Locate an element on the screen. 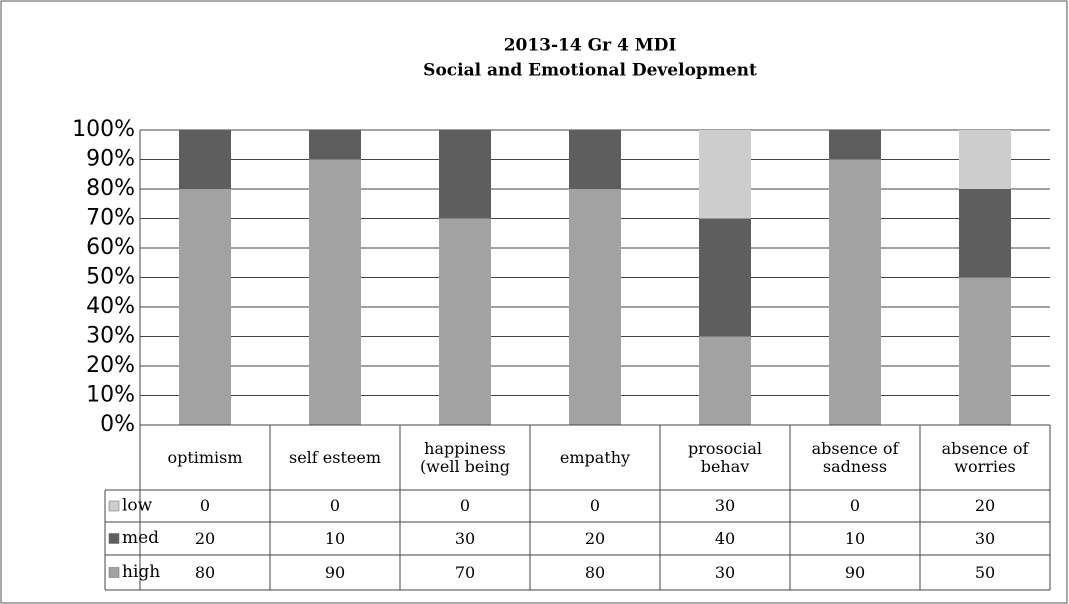 The height and width of the screenshot is (604, 1069). table-value: 70 is located at coordinates (465, 572).